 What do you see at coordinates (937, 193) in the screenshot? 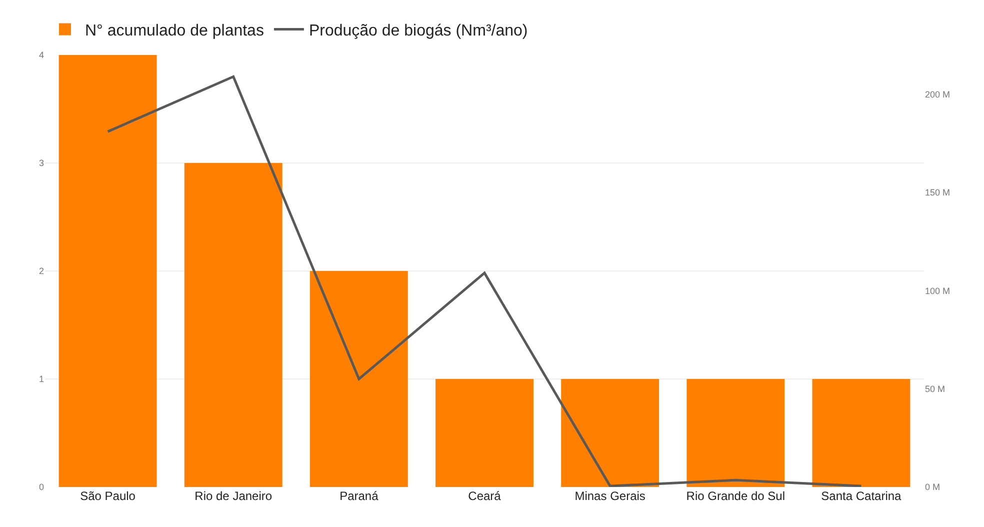
I see `y2-tick-label: 150 M` at bounding box center [937, 193].